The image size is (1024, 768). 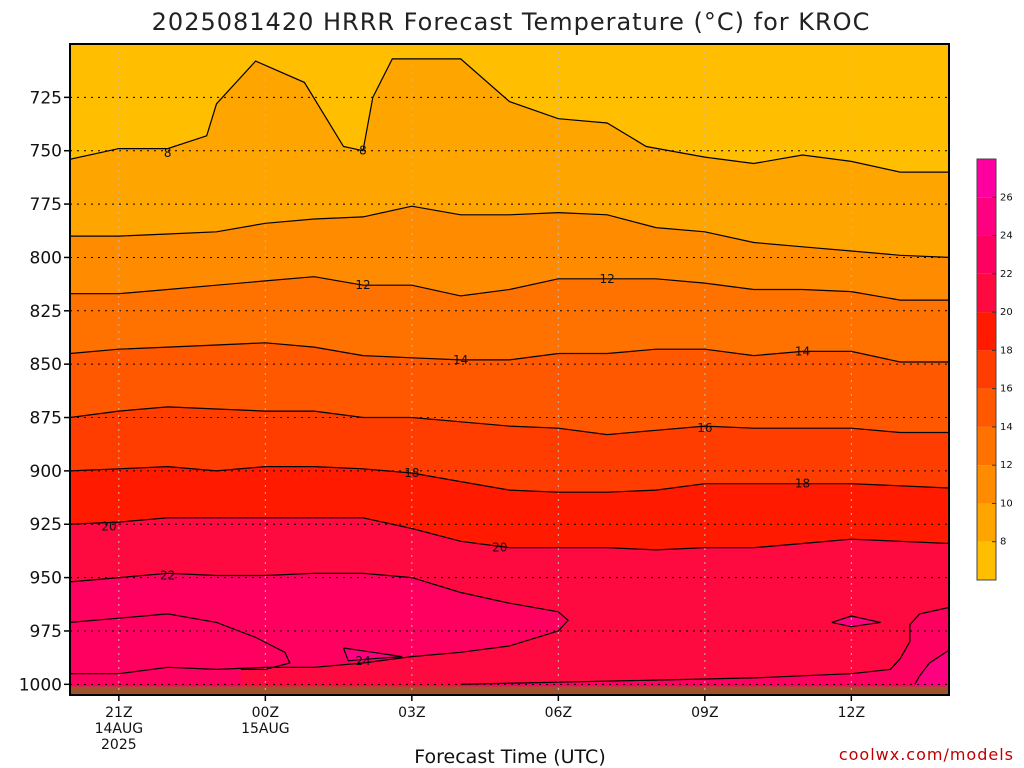 I want to click on x-tick-label-12Z-1: 12Z, so click(x=851, y=713).